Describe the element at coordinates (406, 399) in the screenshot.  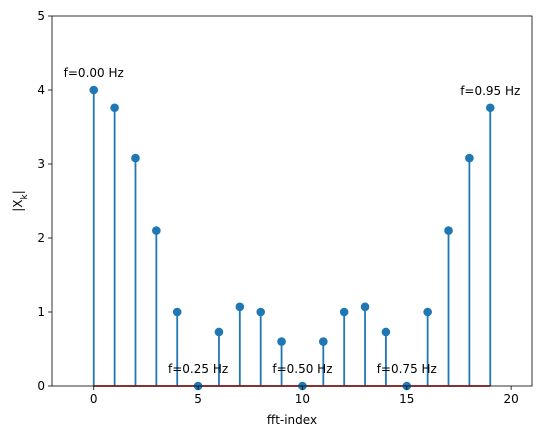
I see `x-tick-label-15: 15` at that location.